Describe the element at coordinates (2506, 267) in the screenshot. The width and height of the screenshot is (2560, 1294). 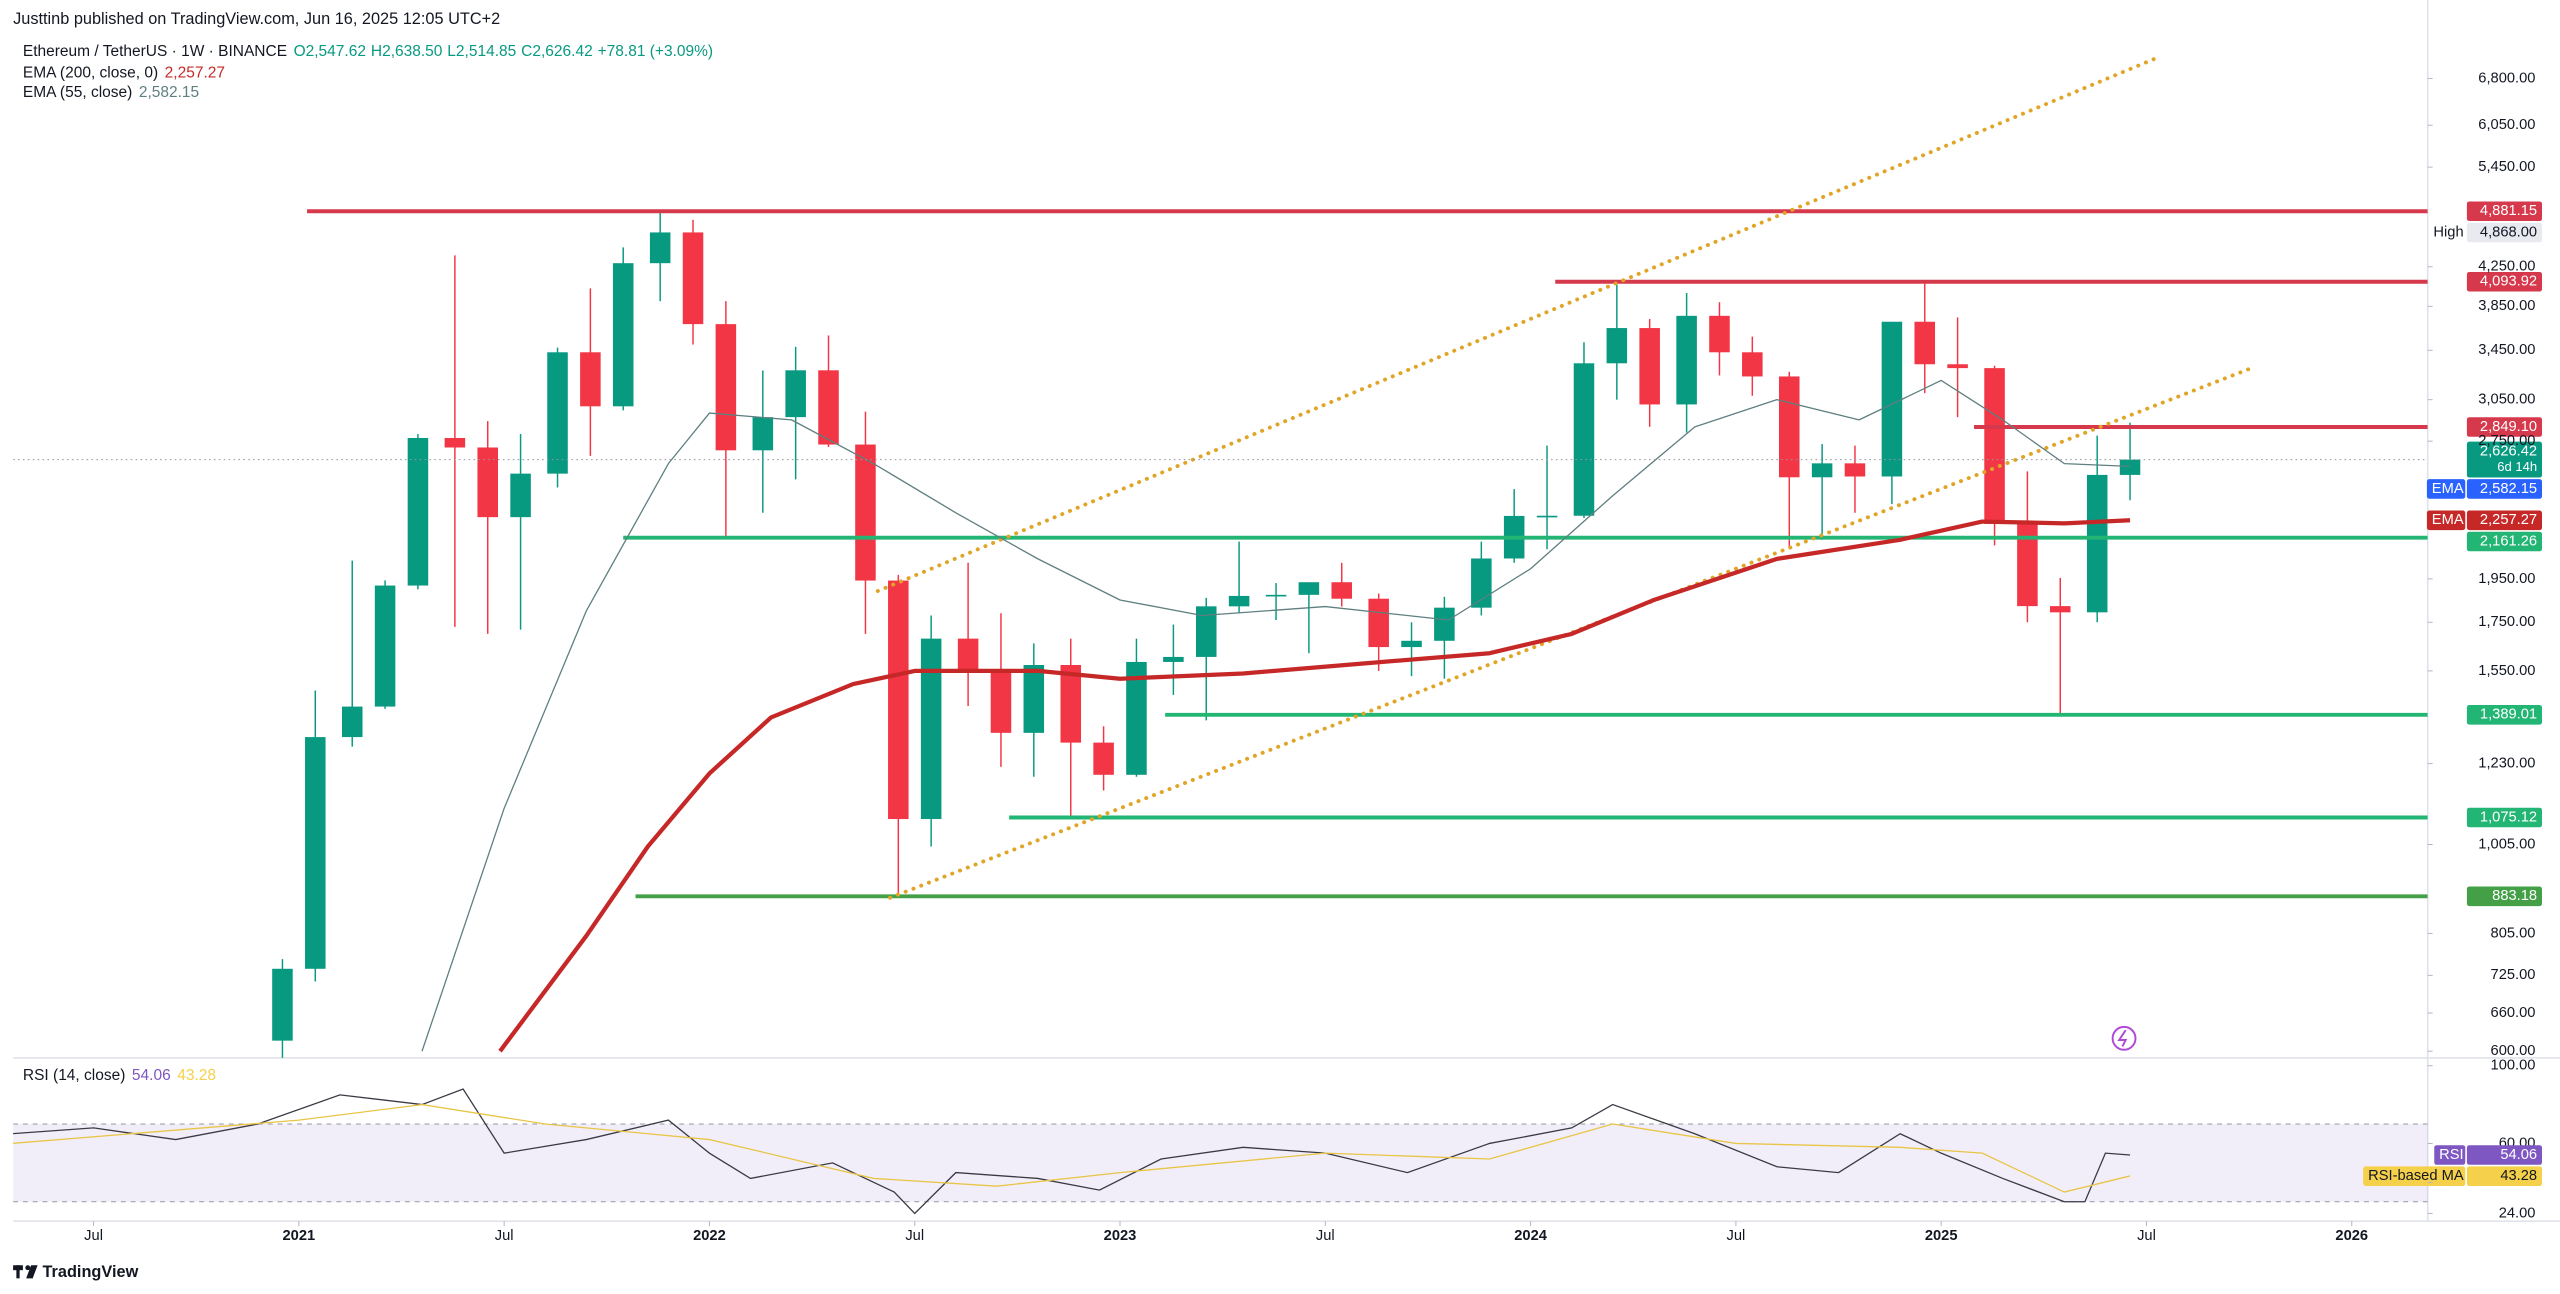
I see `y-tick-label: 4,250.00` at that location.